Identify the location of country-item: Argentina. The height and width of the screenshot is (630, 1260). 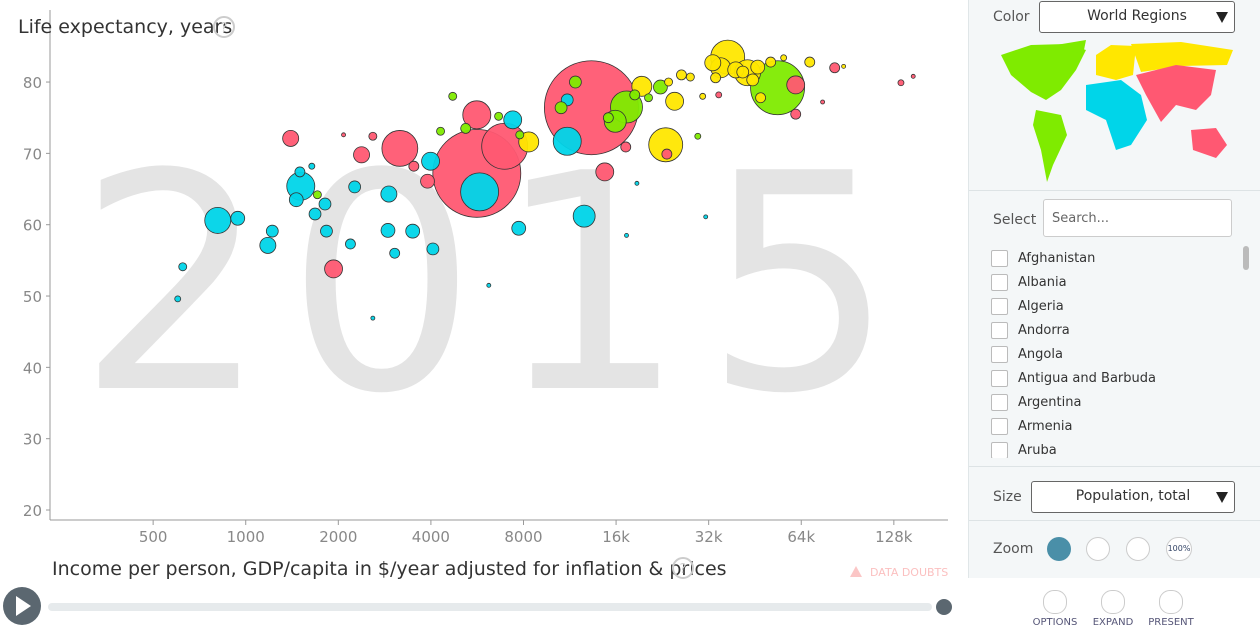
(1116, 402).